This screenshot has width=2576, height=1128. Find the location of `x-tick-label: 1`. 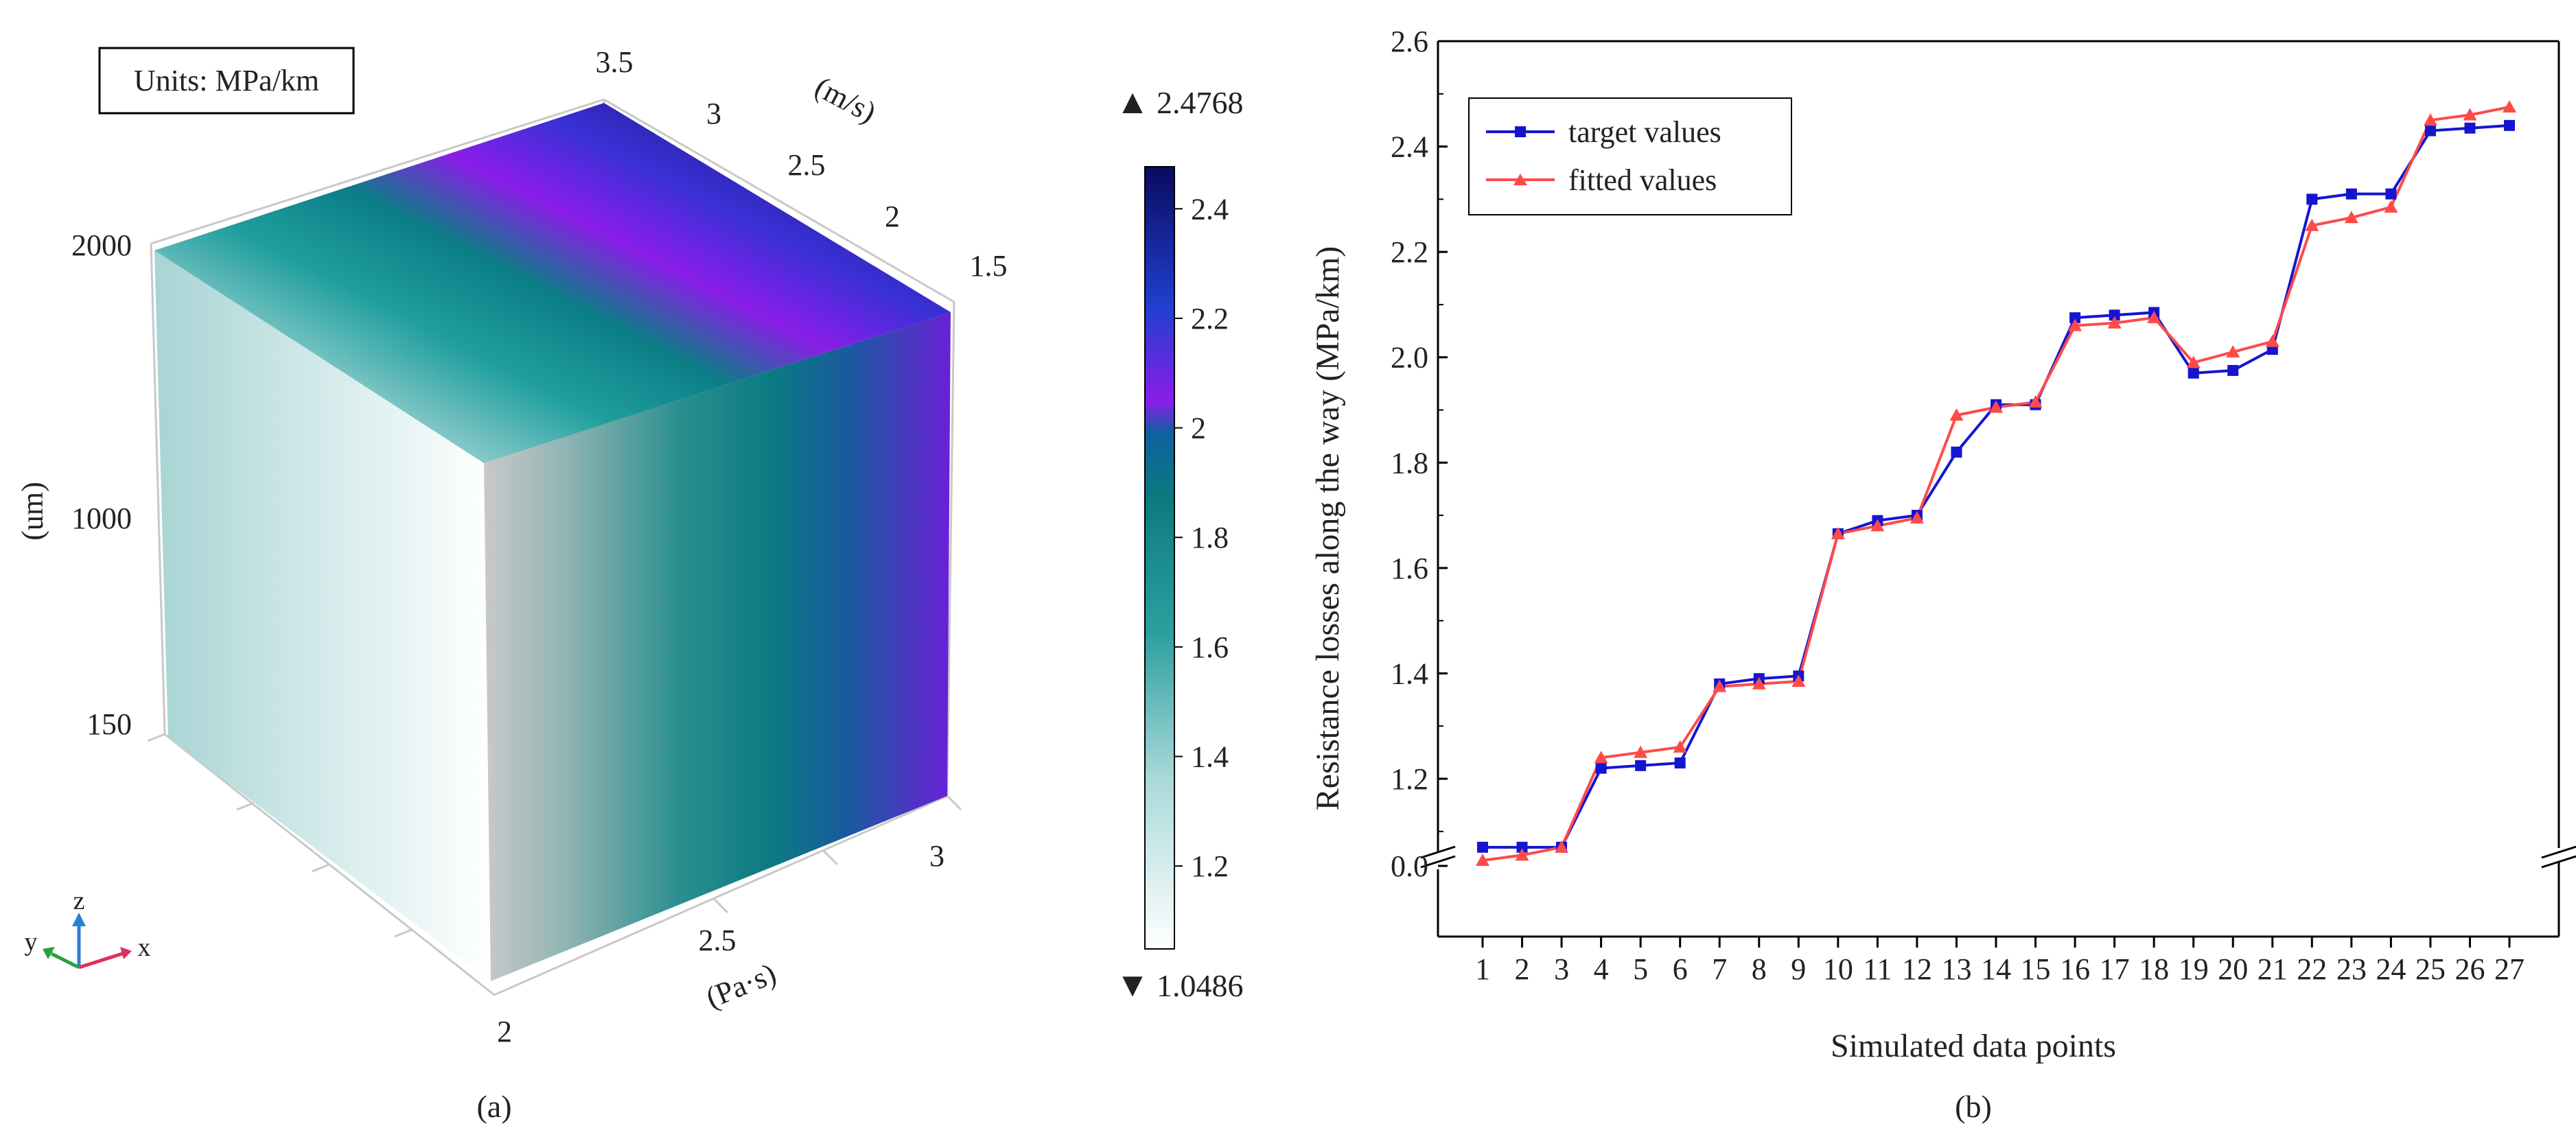

x-tick-label: 1 is located at coordinates (1482, 969).